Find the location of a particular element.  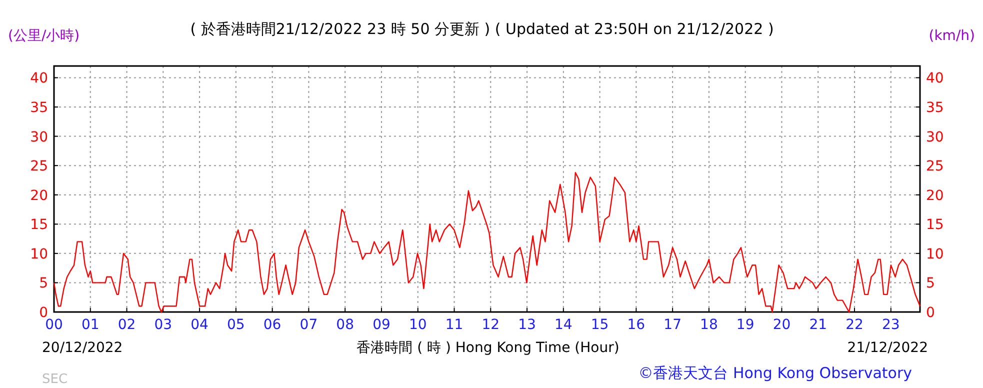

x-tick-label: 12 is located at coordinates (491, 325).